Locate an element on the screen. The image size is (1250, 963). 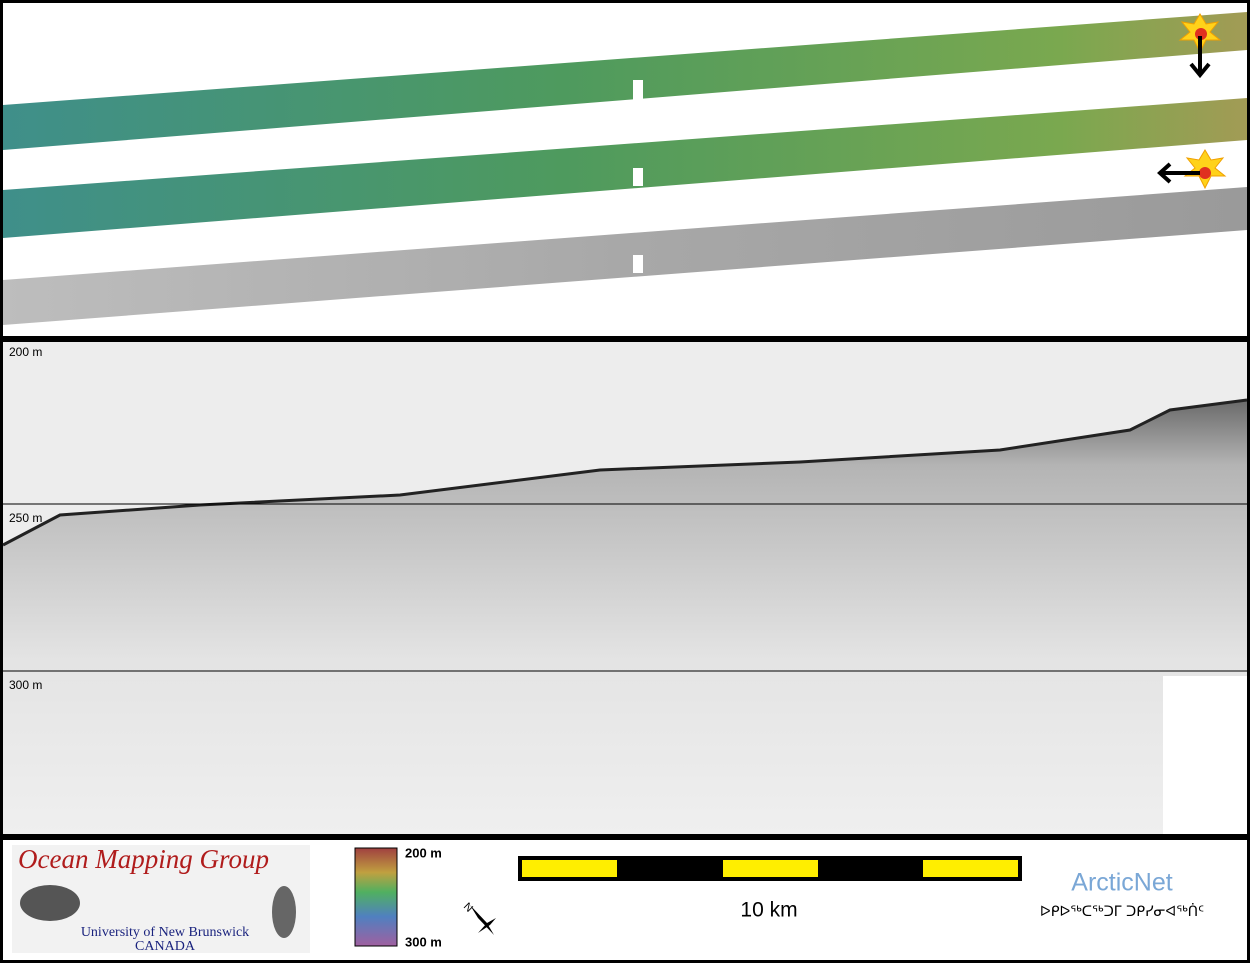
start-marker is located at coordinates (1200, 46).